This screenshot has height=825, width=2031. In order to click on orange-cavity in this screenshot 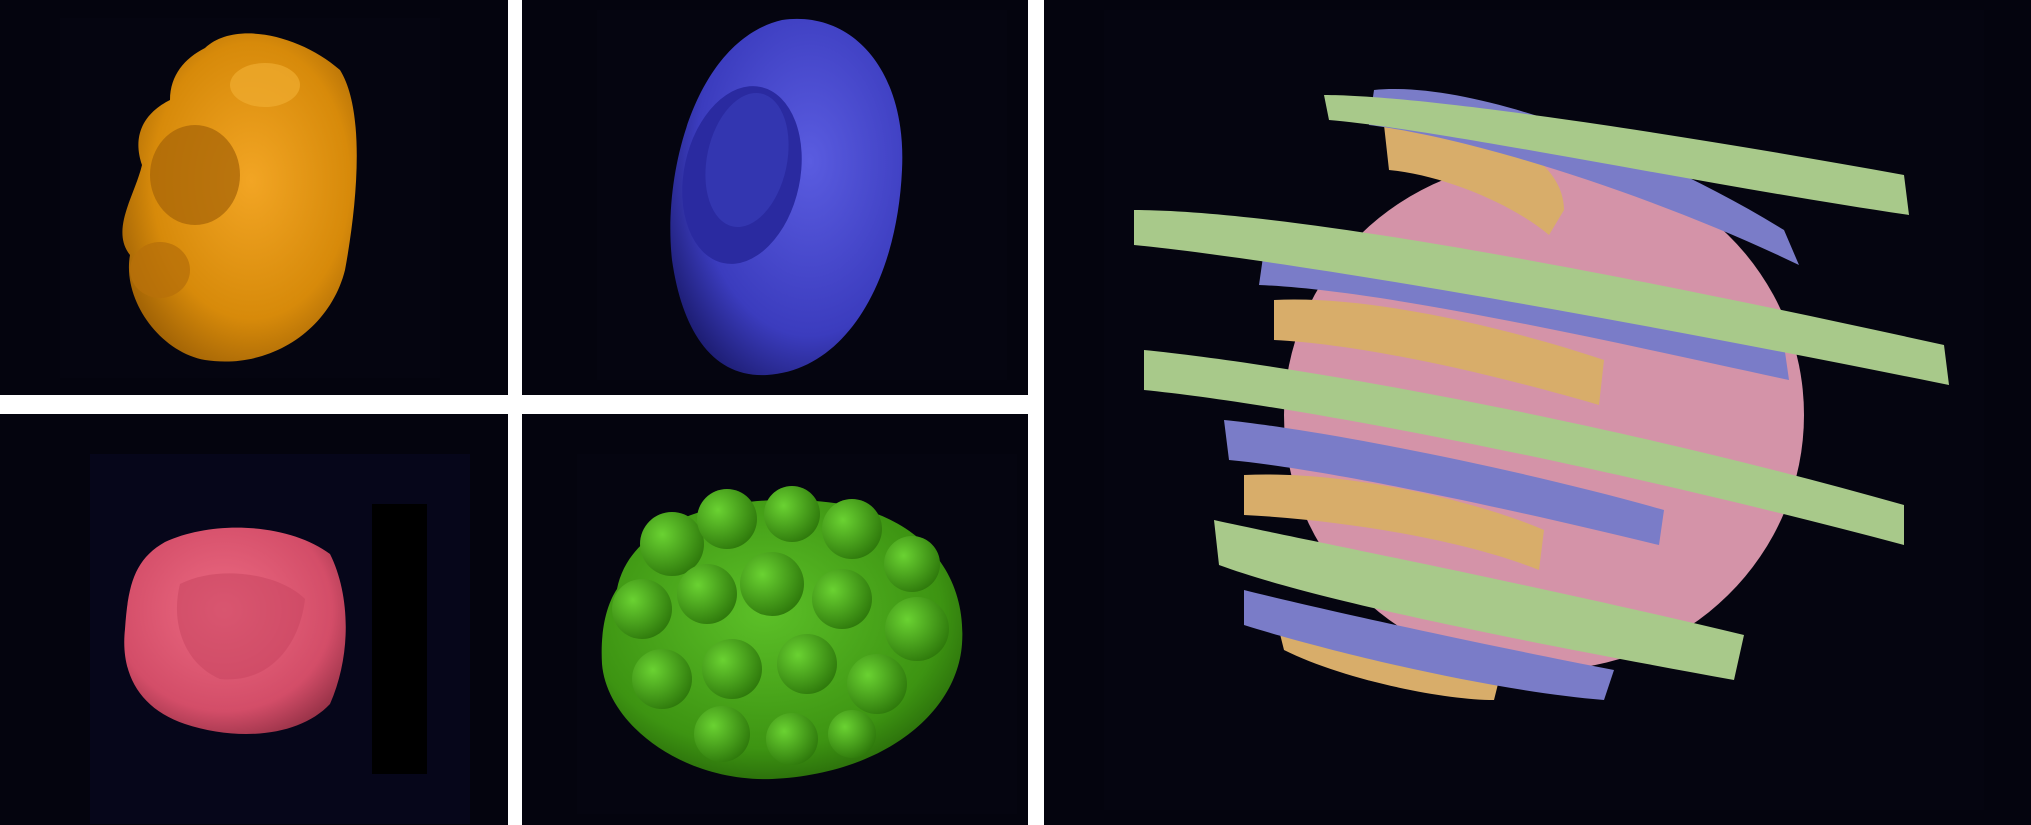, I will do `click(195, 175)`.